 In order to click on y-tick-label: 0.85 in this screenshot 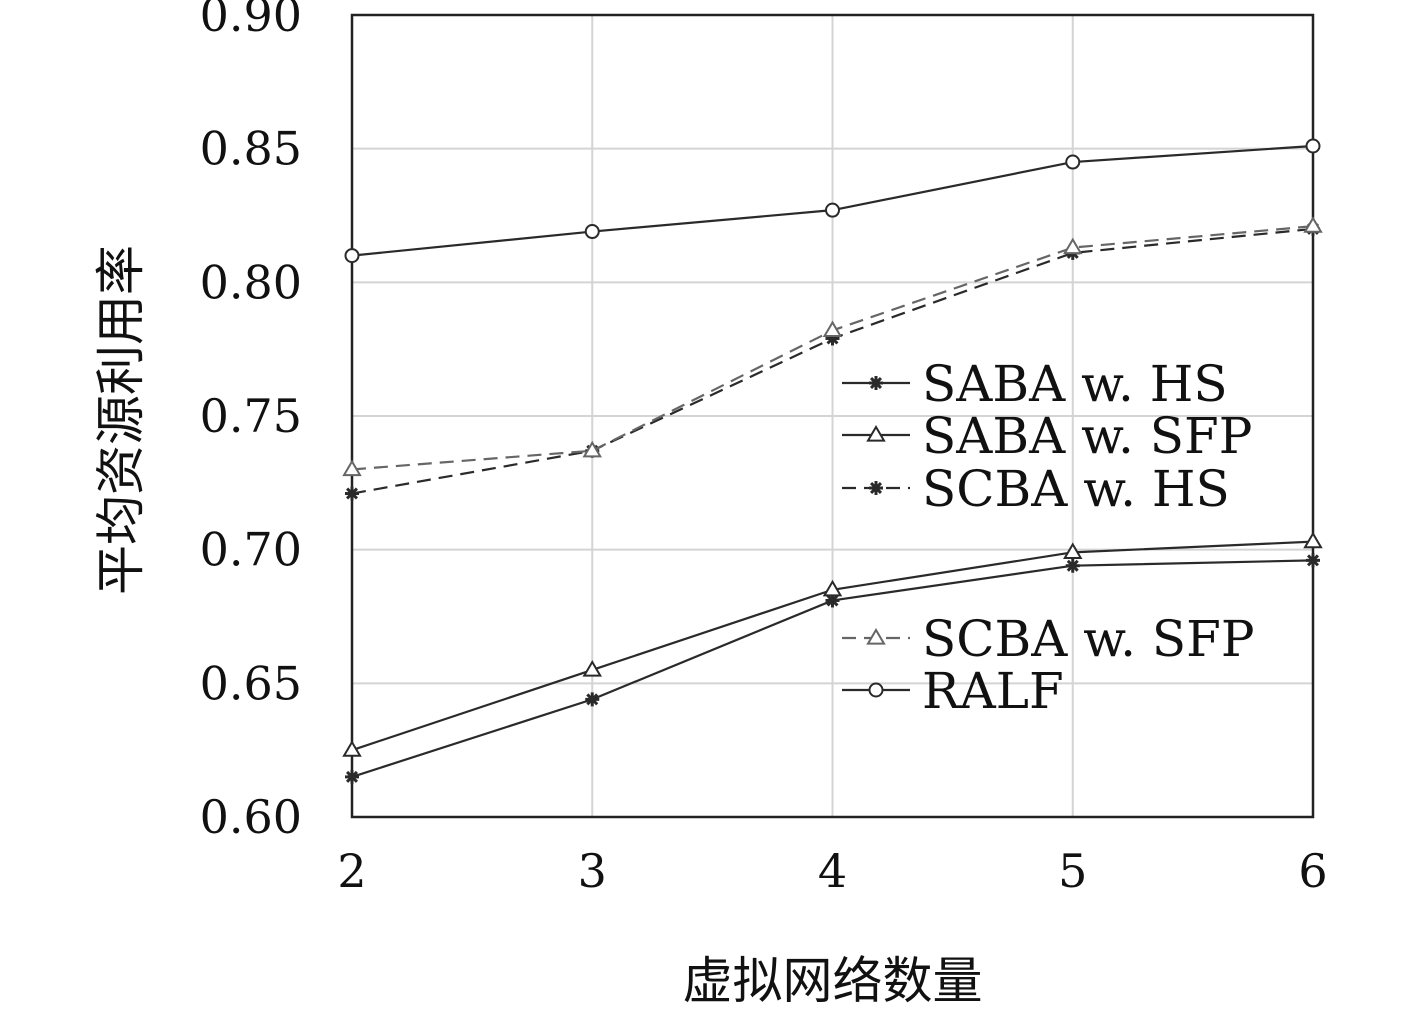, I will do `click(251, 149)`.